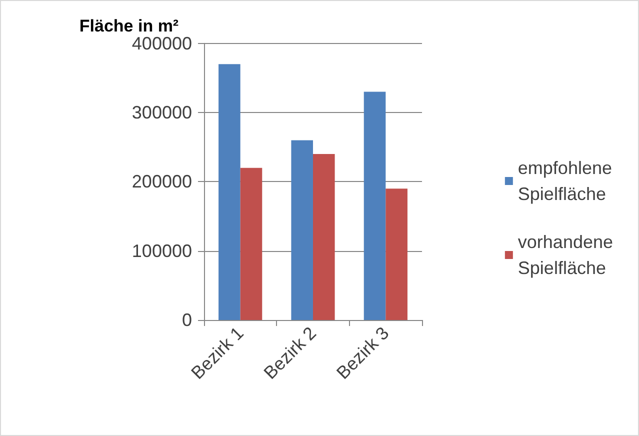  I want to click on y-tick-label: 300000, so click(162, 112).